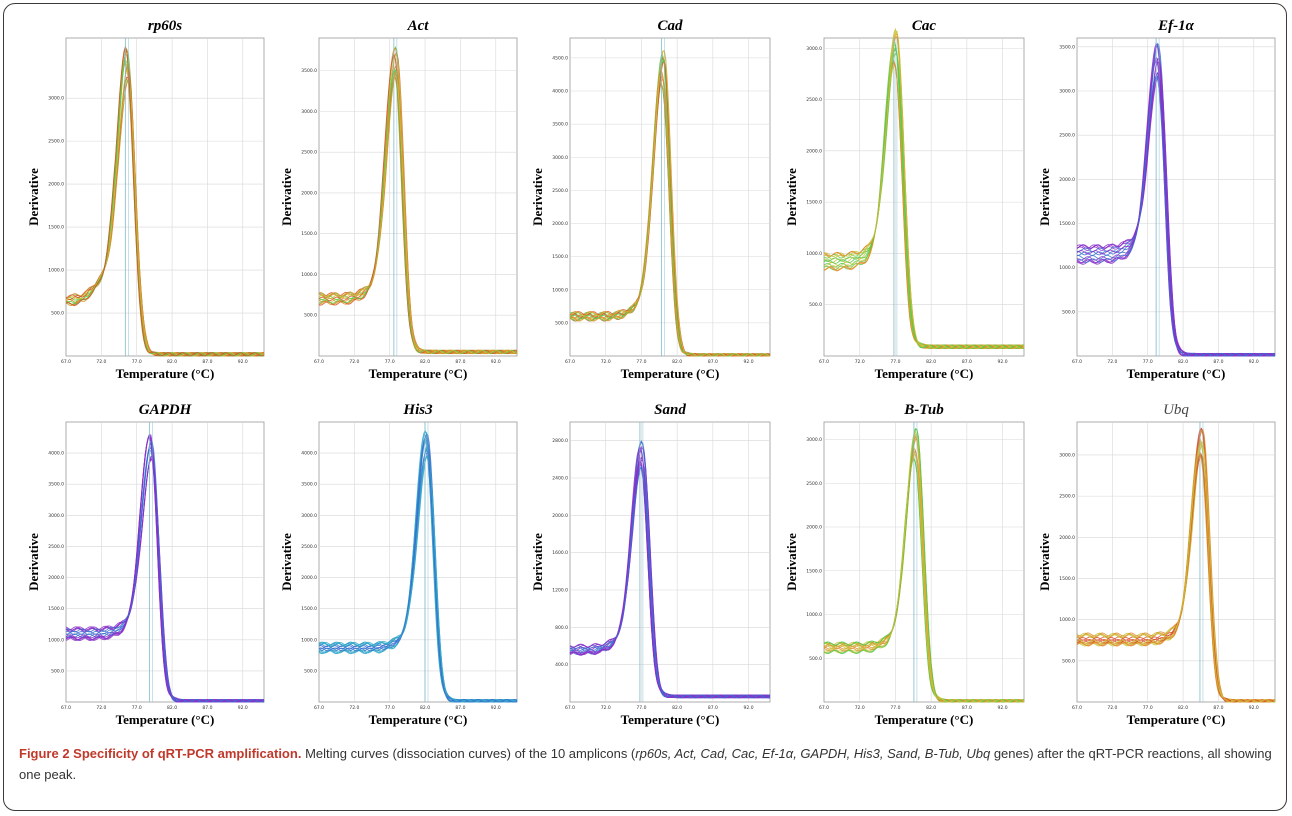  Describe the element at coordinates (165, 26) in the screenshot. I see `chart-title: rp60s` at that location.